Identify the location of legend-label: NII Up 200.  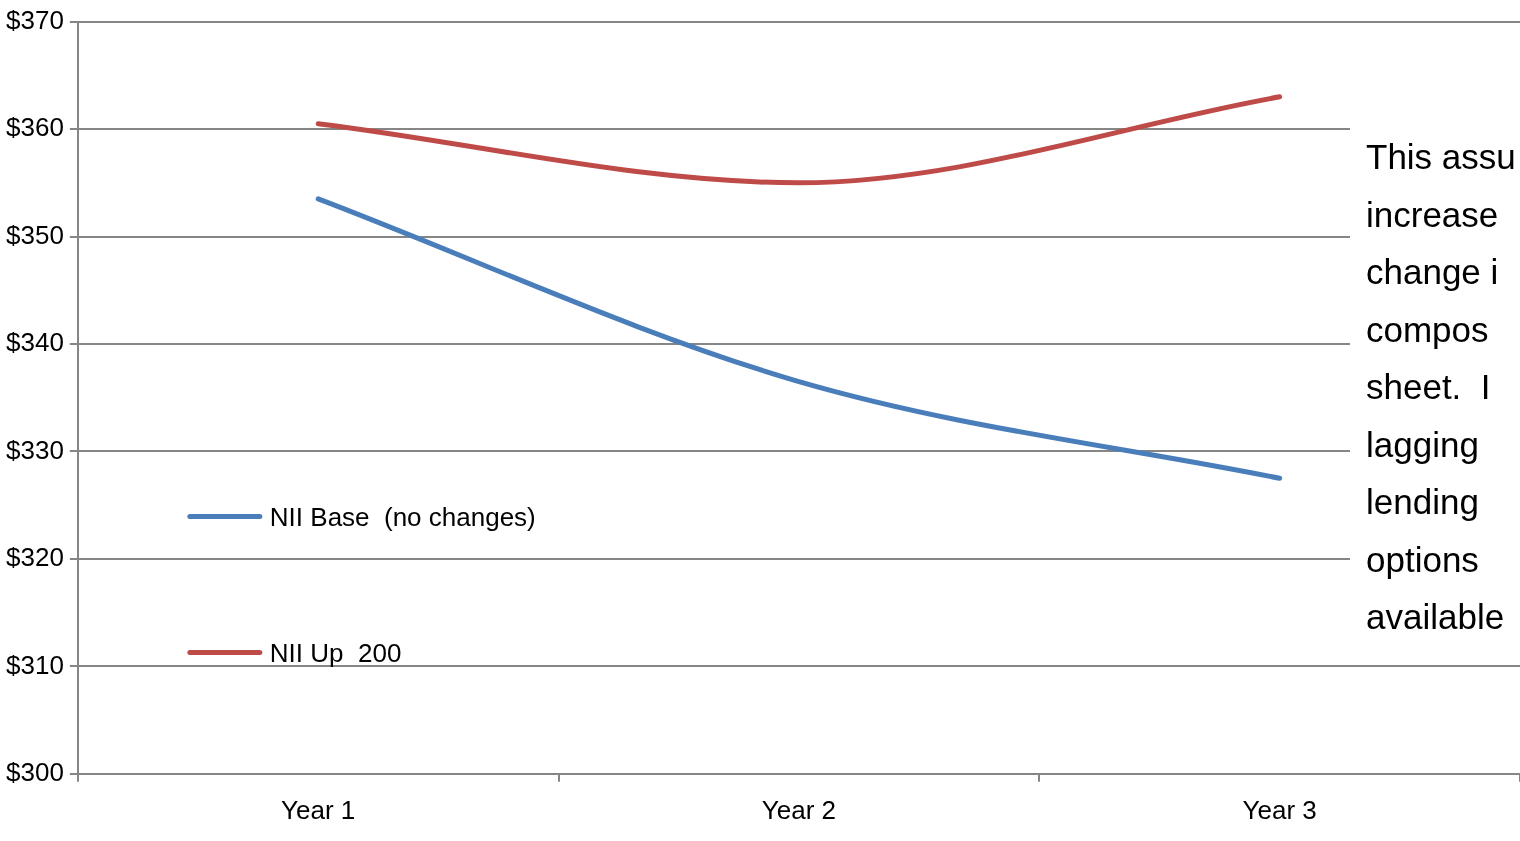
(335, 652).